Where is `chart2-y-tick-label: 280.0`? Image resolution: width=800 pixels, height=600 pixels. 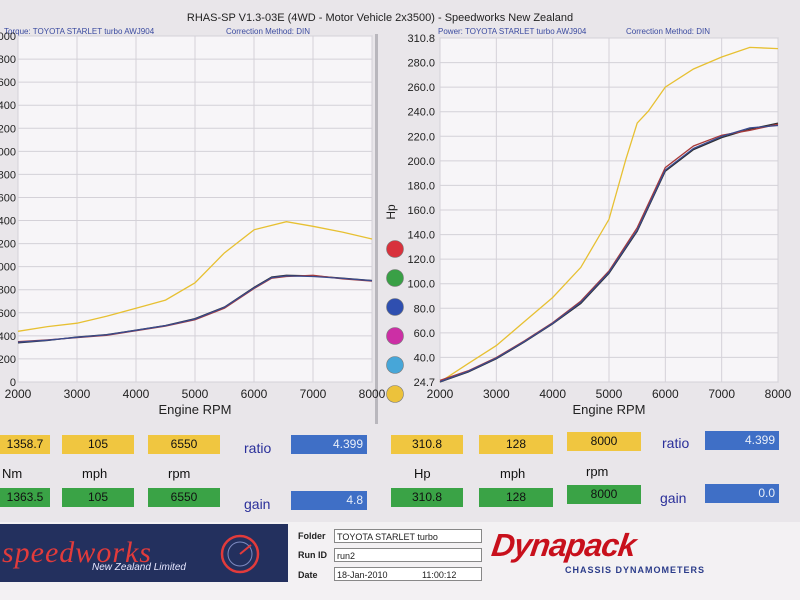
chart2-y-tick-label: 280.0 is located at coordinates (421, 64).